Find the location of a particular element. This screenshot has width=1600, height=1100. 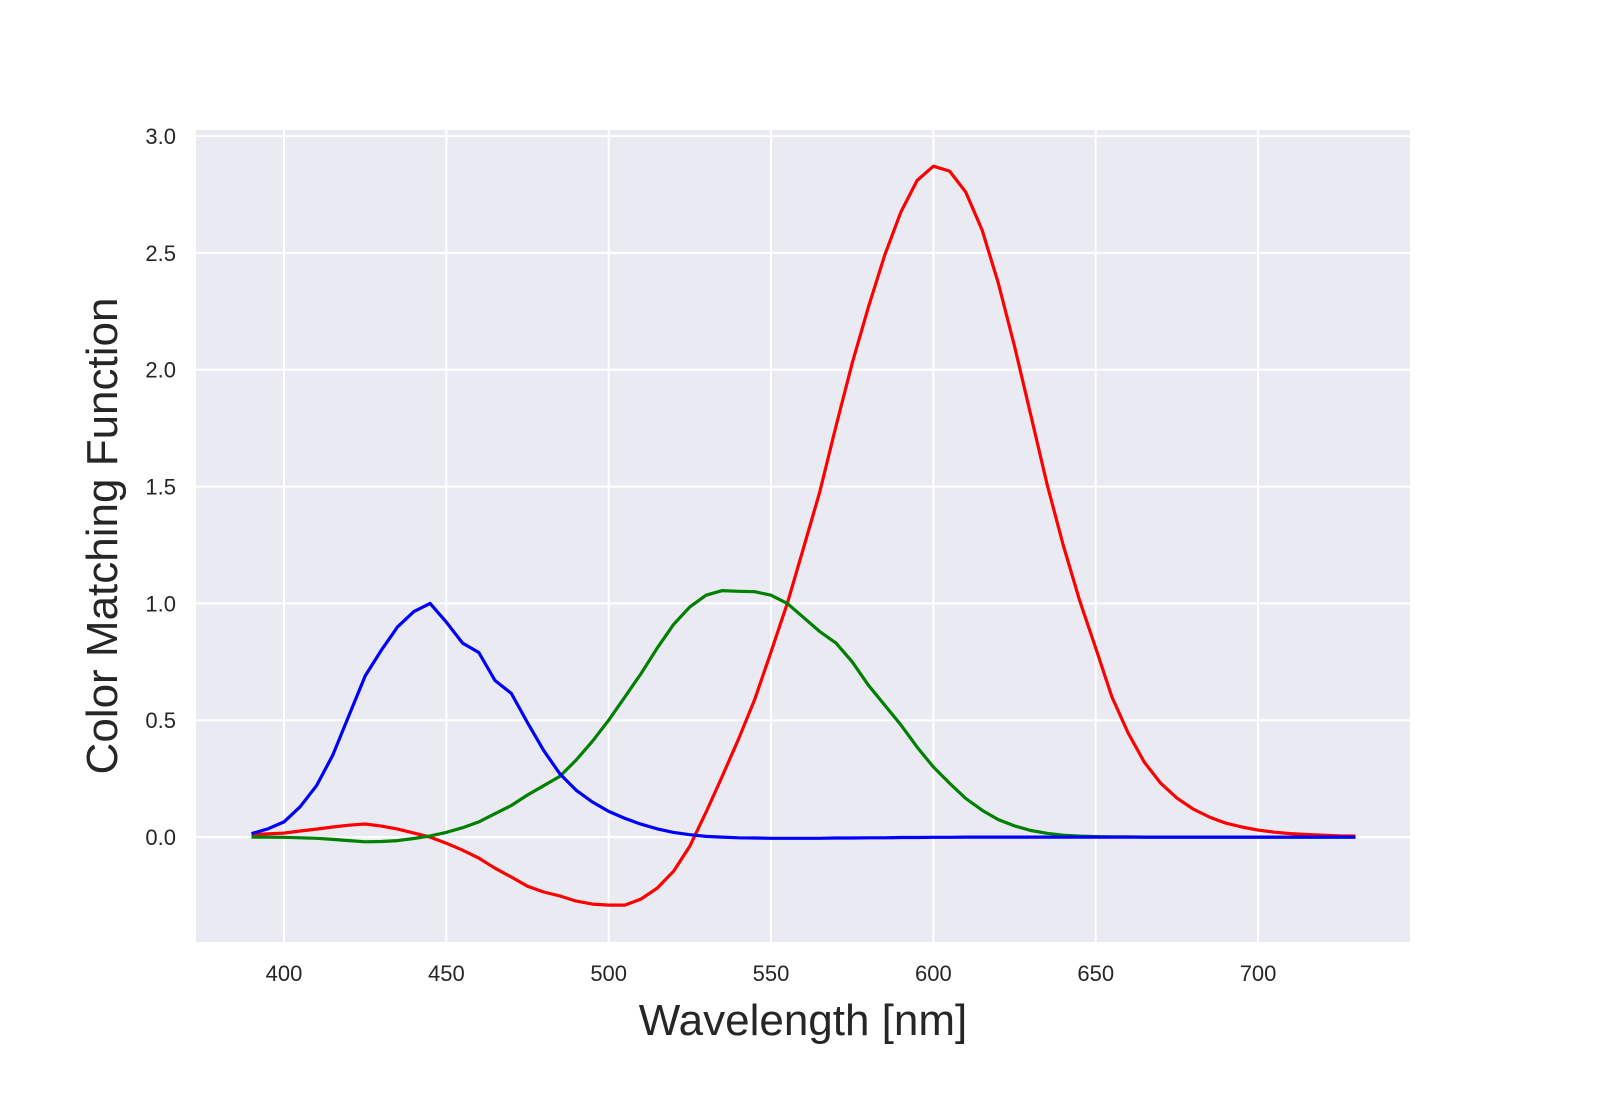

x-tick-label: 400 is located at coordinates (284, 973).